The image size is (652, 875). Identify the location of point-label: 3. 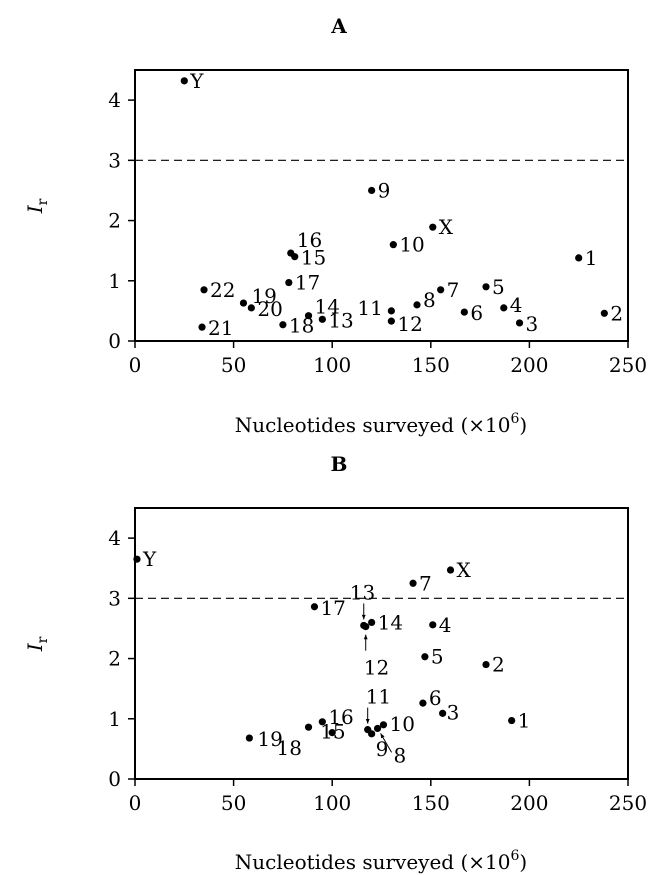
(532, 324).